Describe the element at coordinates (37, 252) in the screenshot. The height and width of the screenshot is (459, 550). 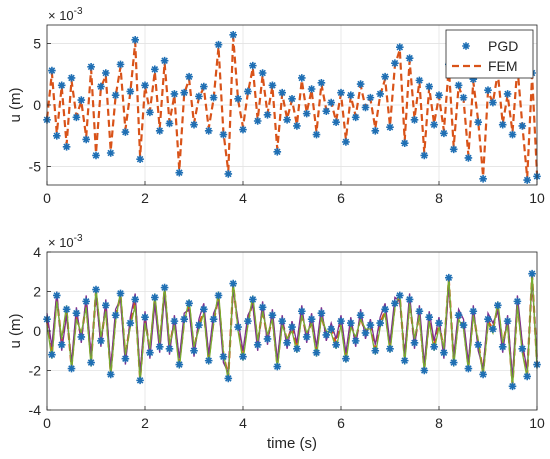
I see `bottom-y-tick-label: 4` at that location.